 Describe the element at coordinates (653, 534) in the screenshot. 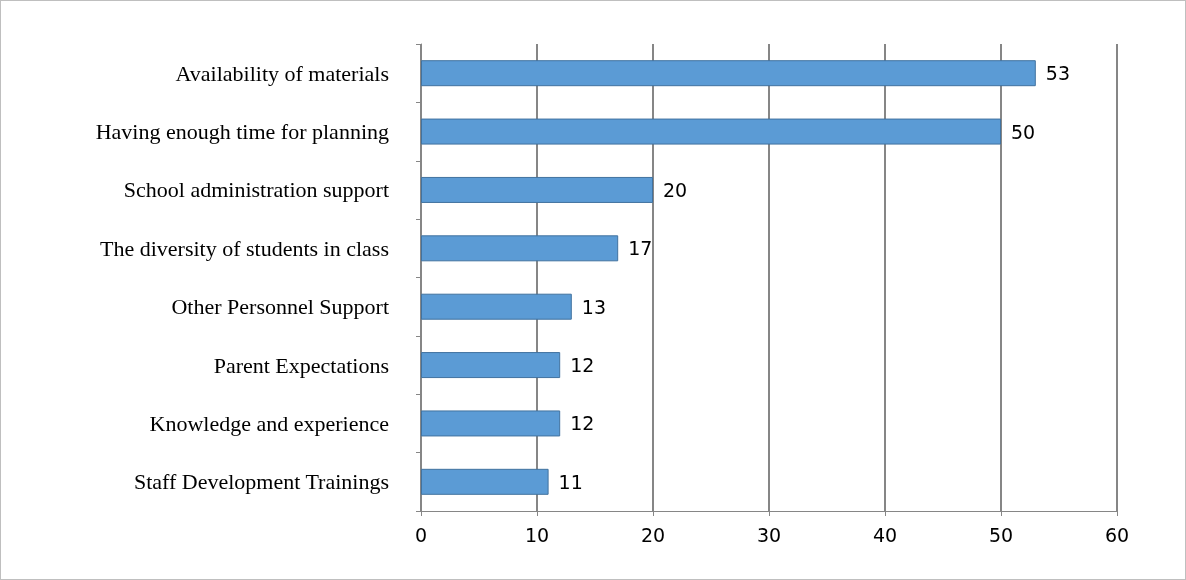

I see `x-tick-label: 20` at that location.